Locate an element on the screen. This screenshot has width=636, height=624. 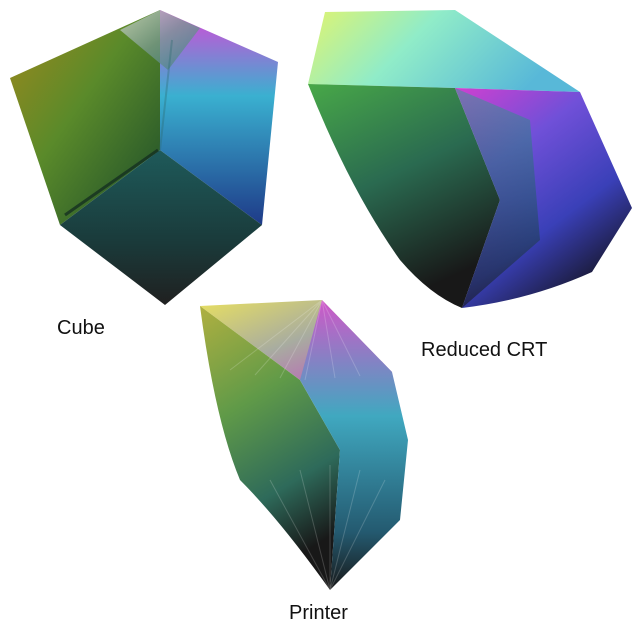
crt-top-face is located at coordinates (444, 51).